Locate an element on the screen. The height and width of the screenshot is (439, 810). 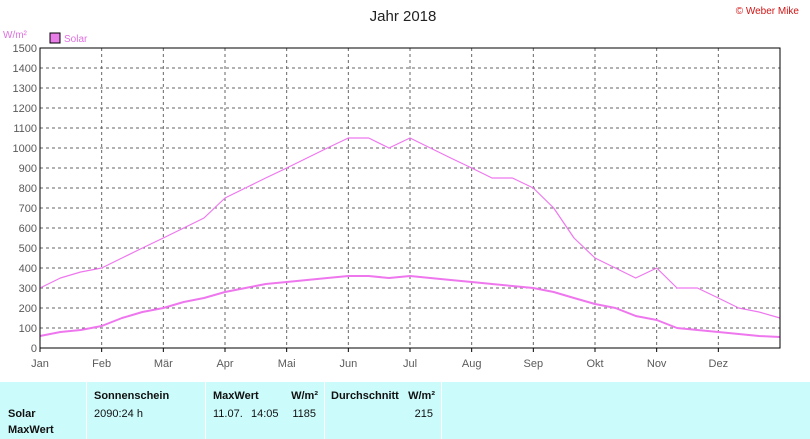
stats-column-empty is located at coordinates (625, 410).